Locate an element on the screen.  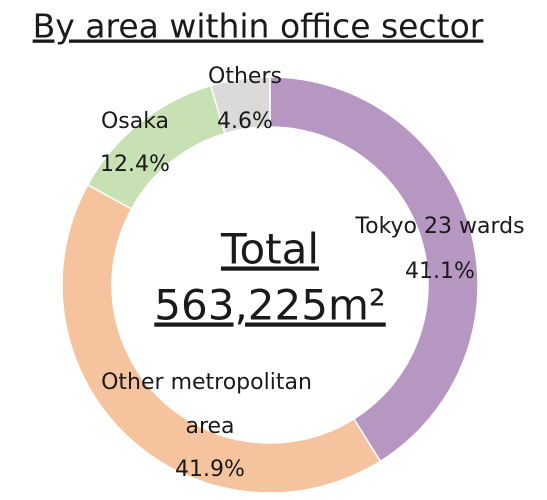
center-value: 563,225m² is located at coordinates (269, 305).